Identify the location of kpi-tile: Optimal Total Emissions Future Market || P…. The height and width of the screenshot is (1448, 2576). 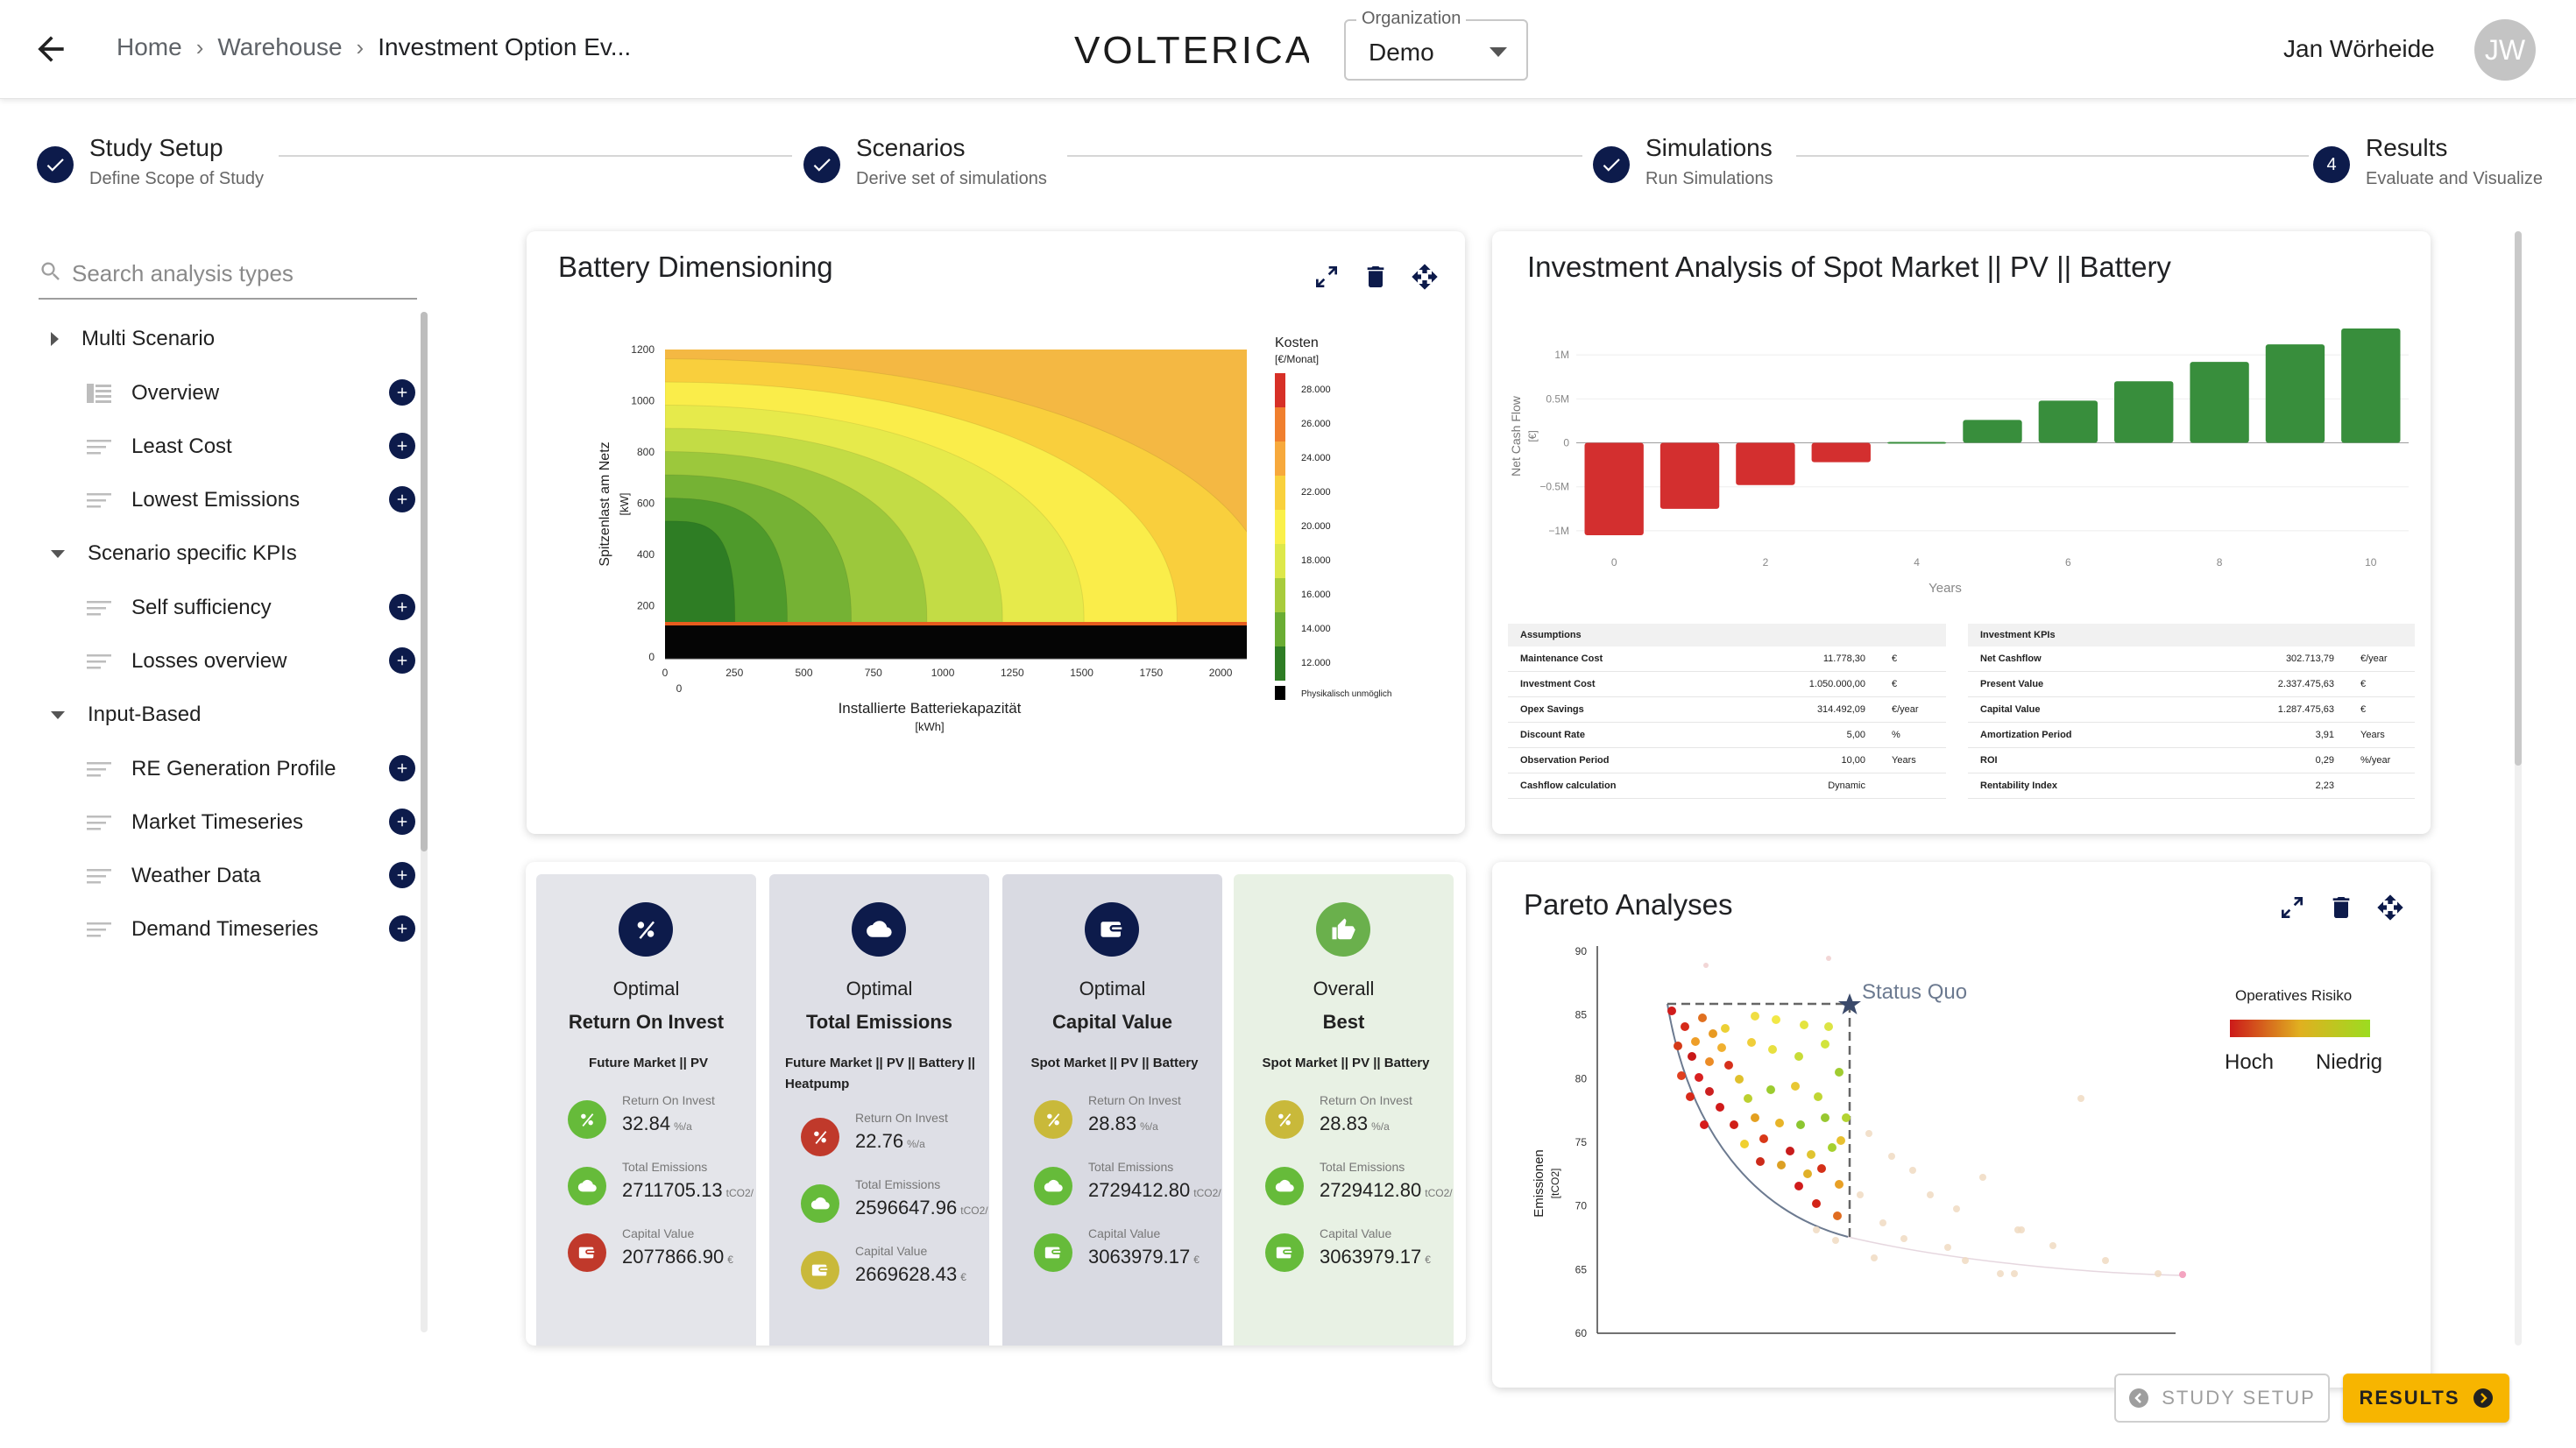
(879, 1110).